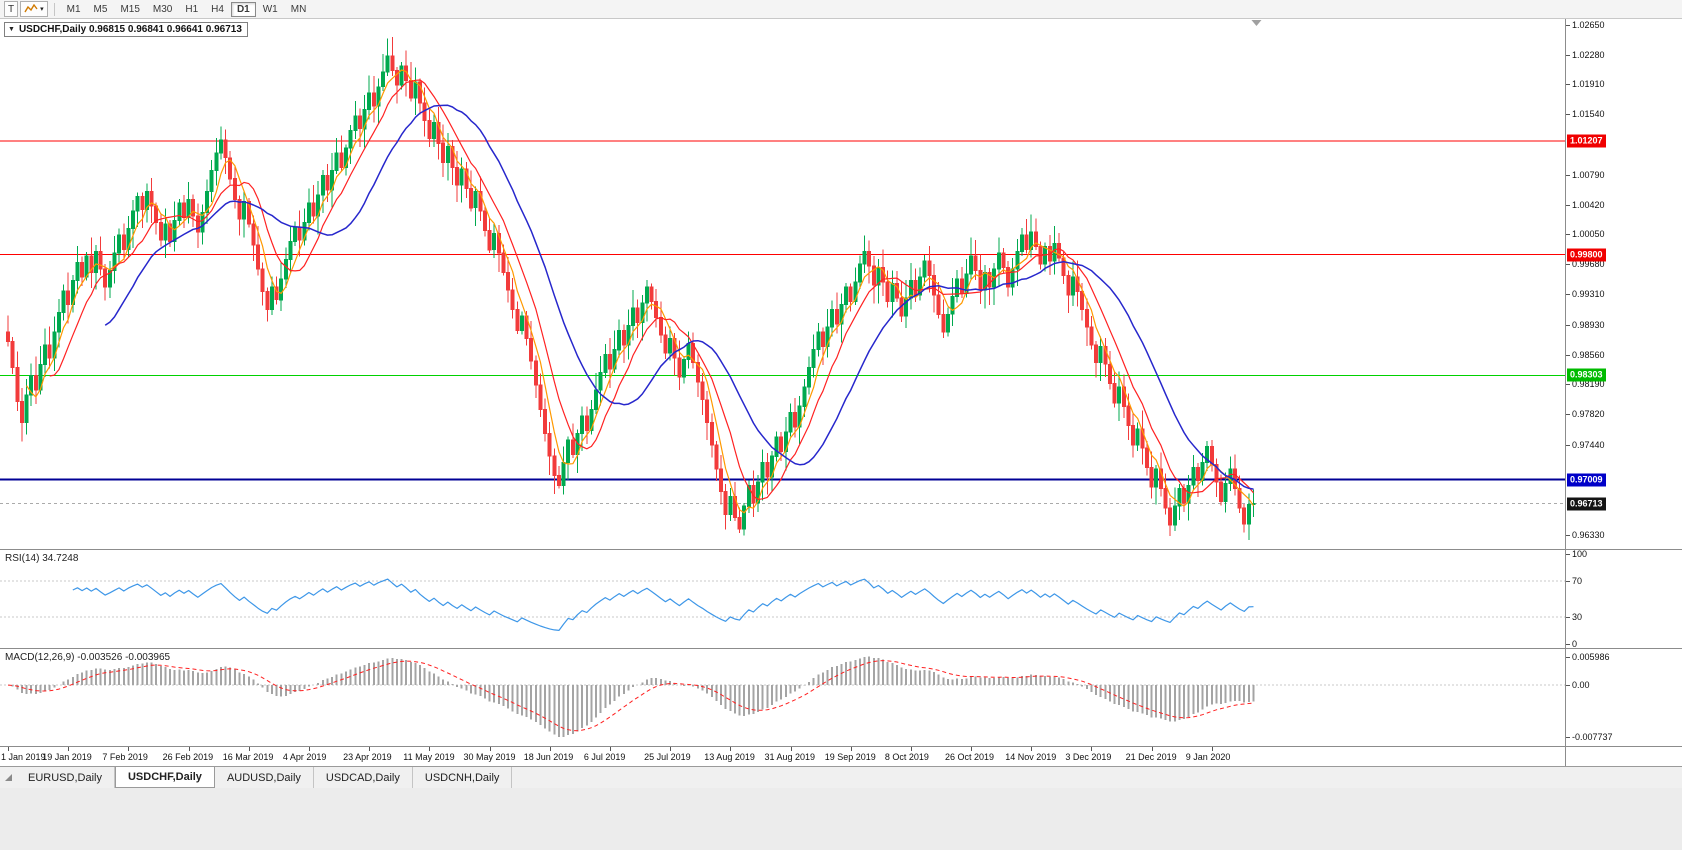  Describe the element at coordinates (1568, 686) in the screenshot. I see `macd-axis-tick` at that location.